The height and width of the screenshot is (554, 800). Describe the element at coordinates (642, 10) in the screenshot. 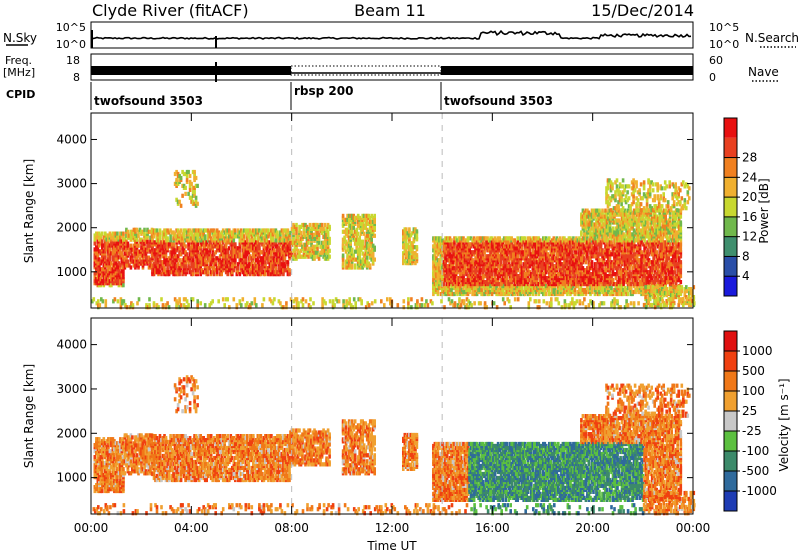

I see `date-title: 15/Dec/2014` at that location.